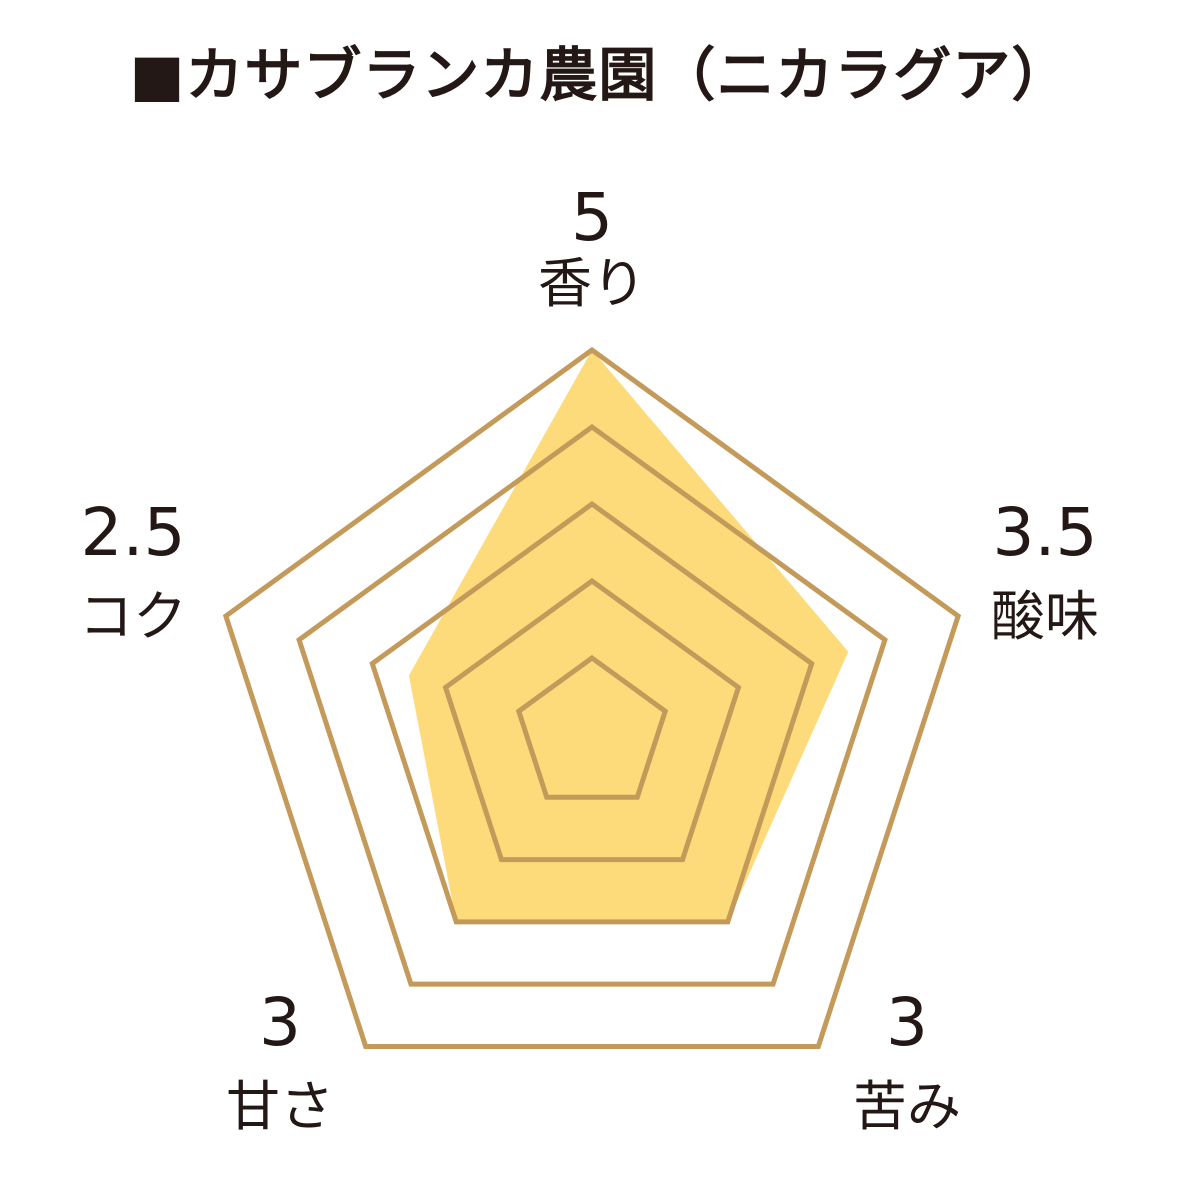 The height and width of the screenshot is (1200, 1200). What do you see at coordinates (600, 75) in the screenshot?
I see `chart-title: ■カサブランカ農園（ニカラグア）` at bounding box center [600, 75].